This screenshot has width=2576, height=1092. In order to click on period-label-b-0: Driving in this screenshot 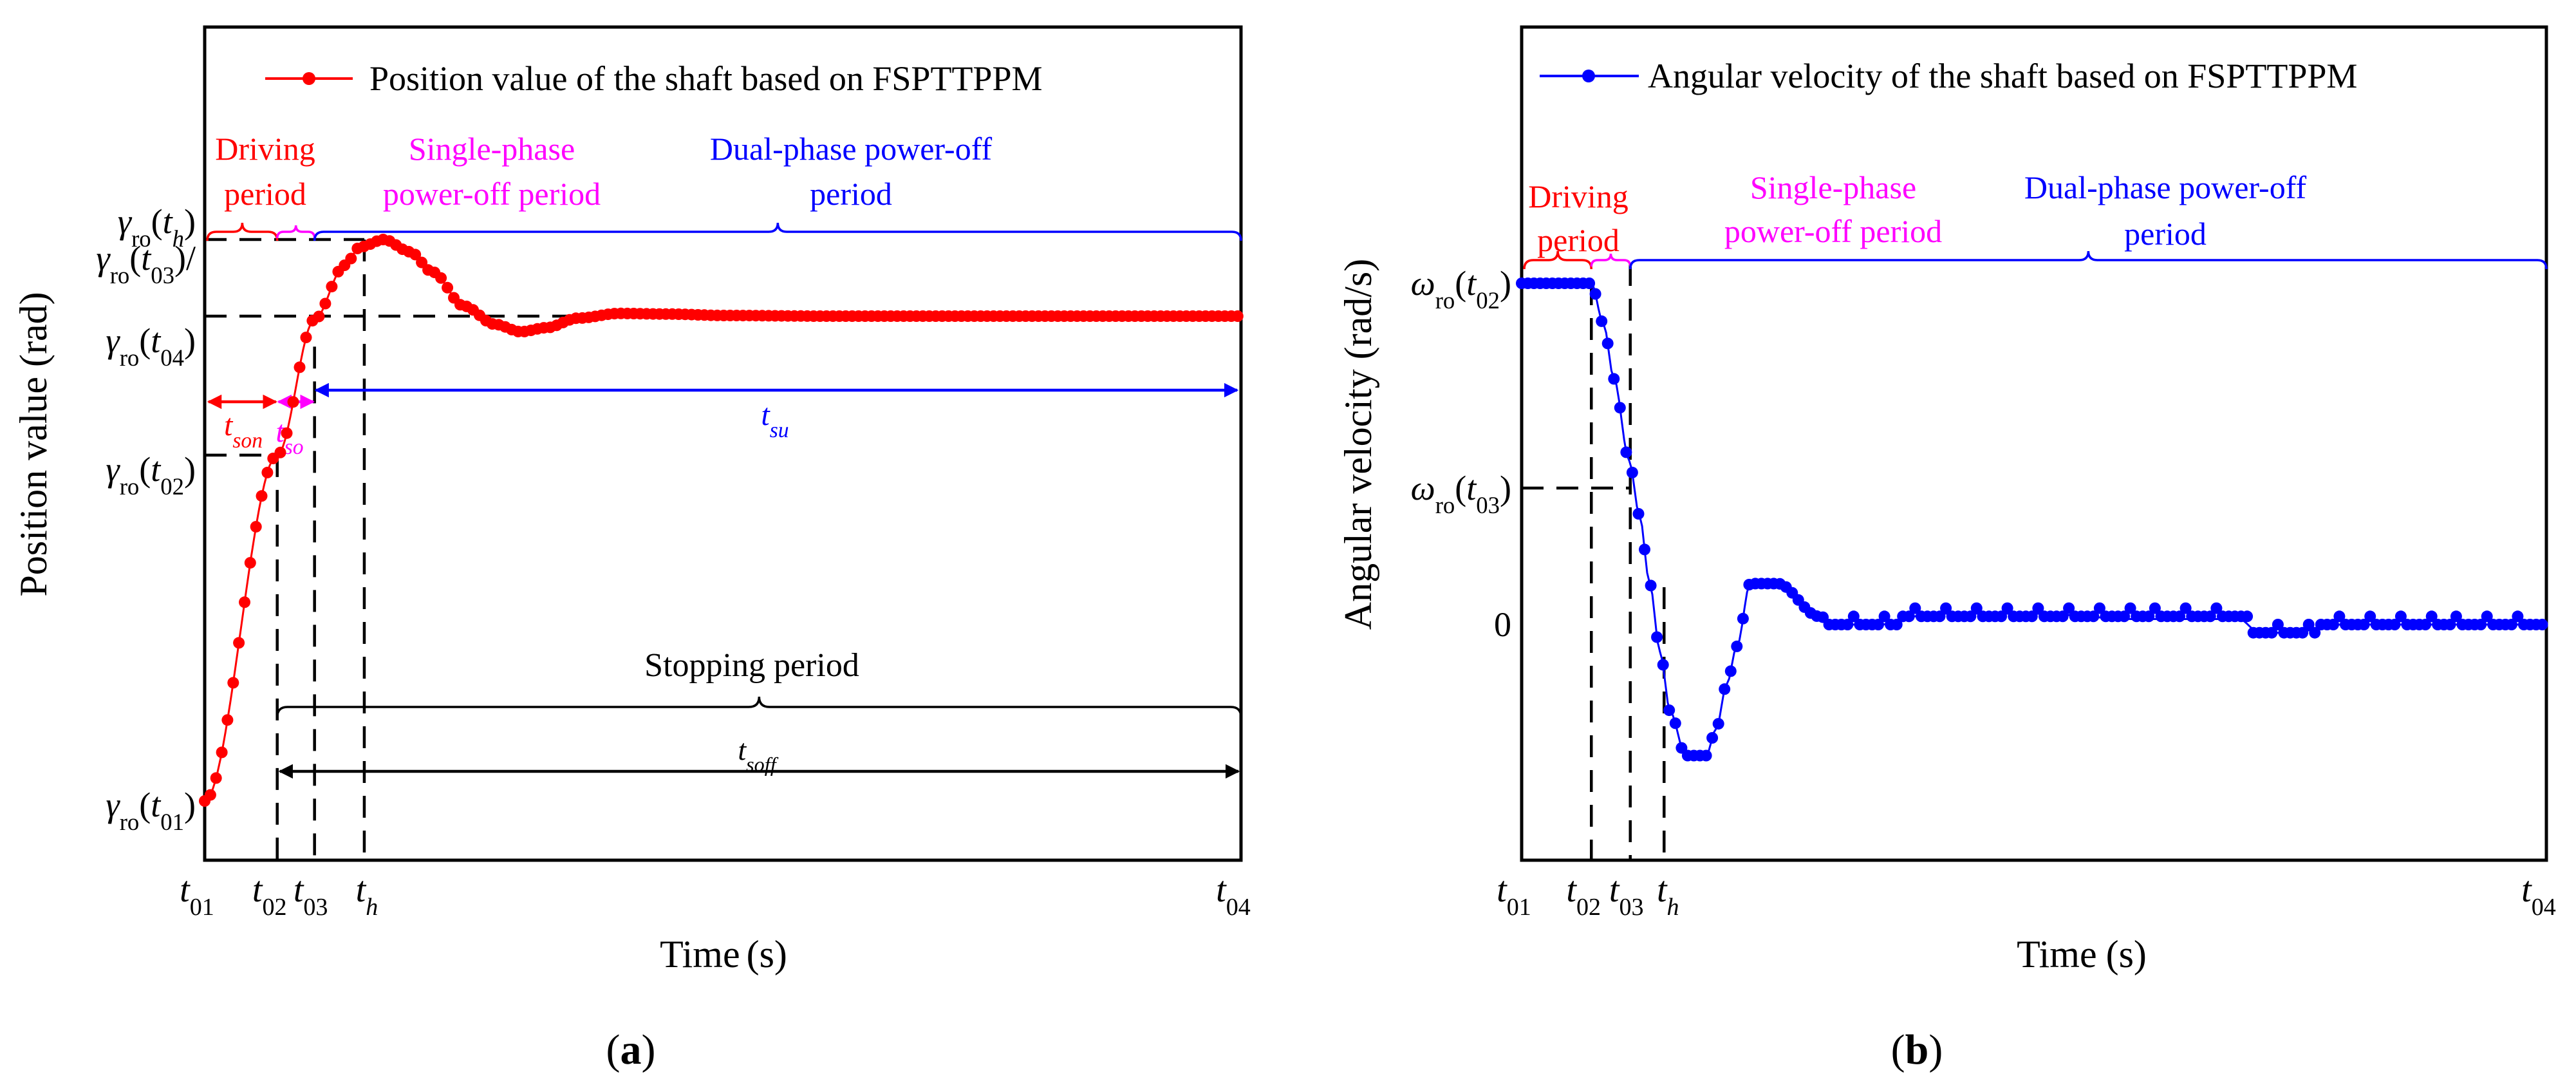, I will do `click(1578, 196)`.